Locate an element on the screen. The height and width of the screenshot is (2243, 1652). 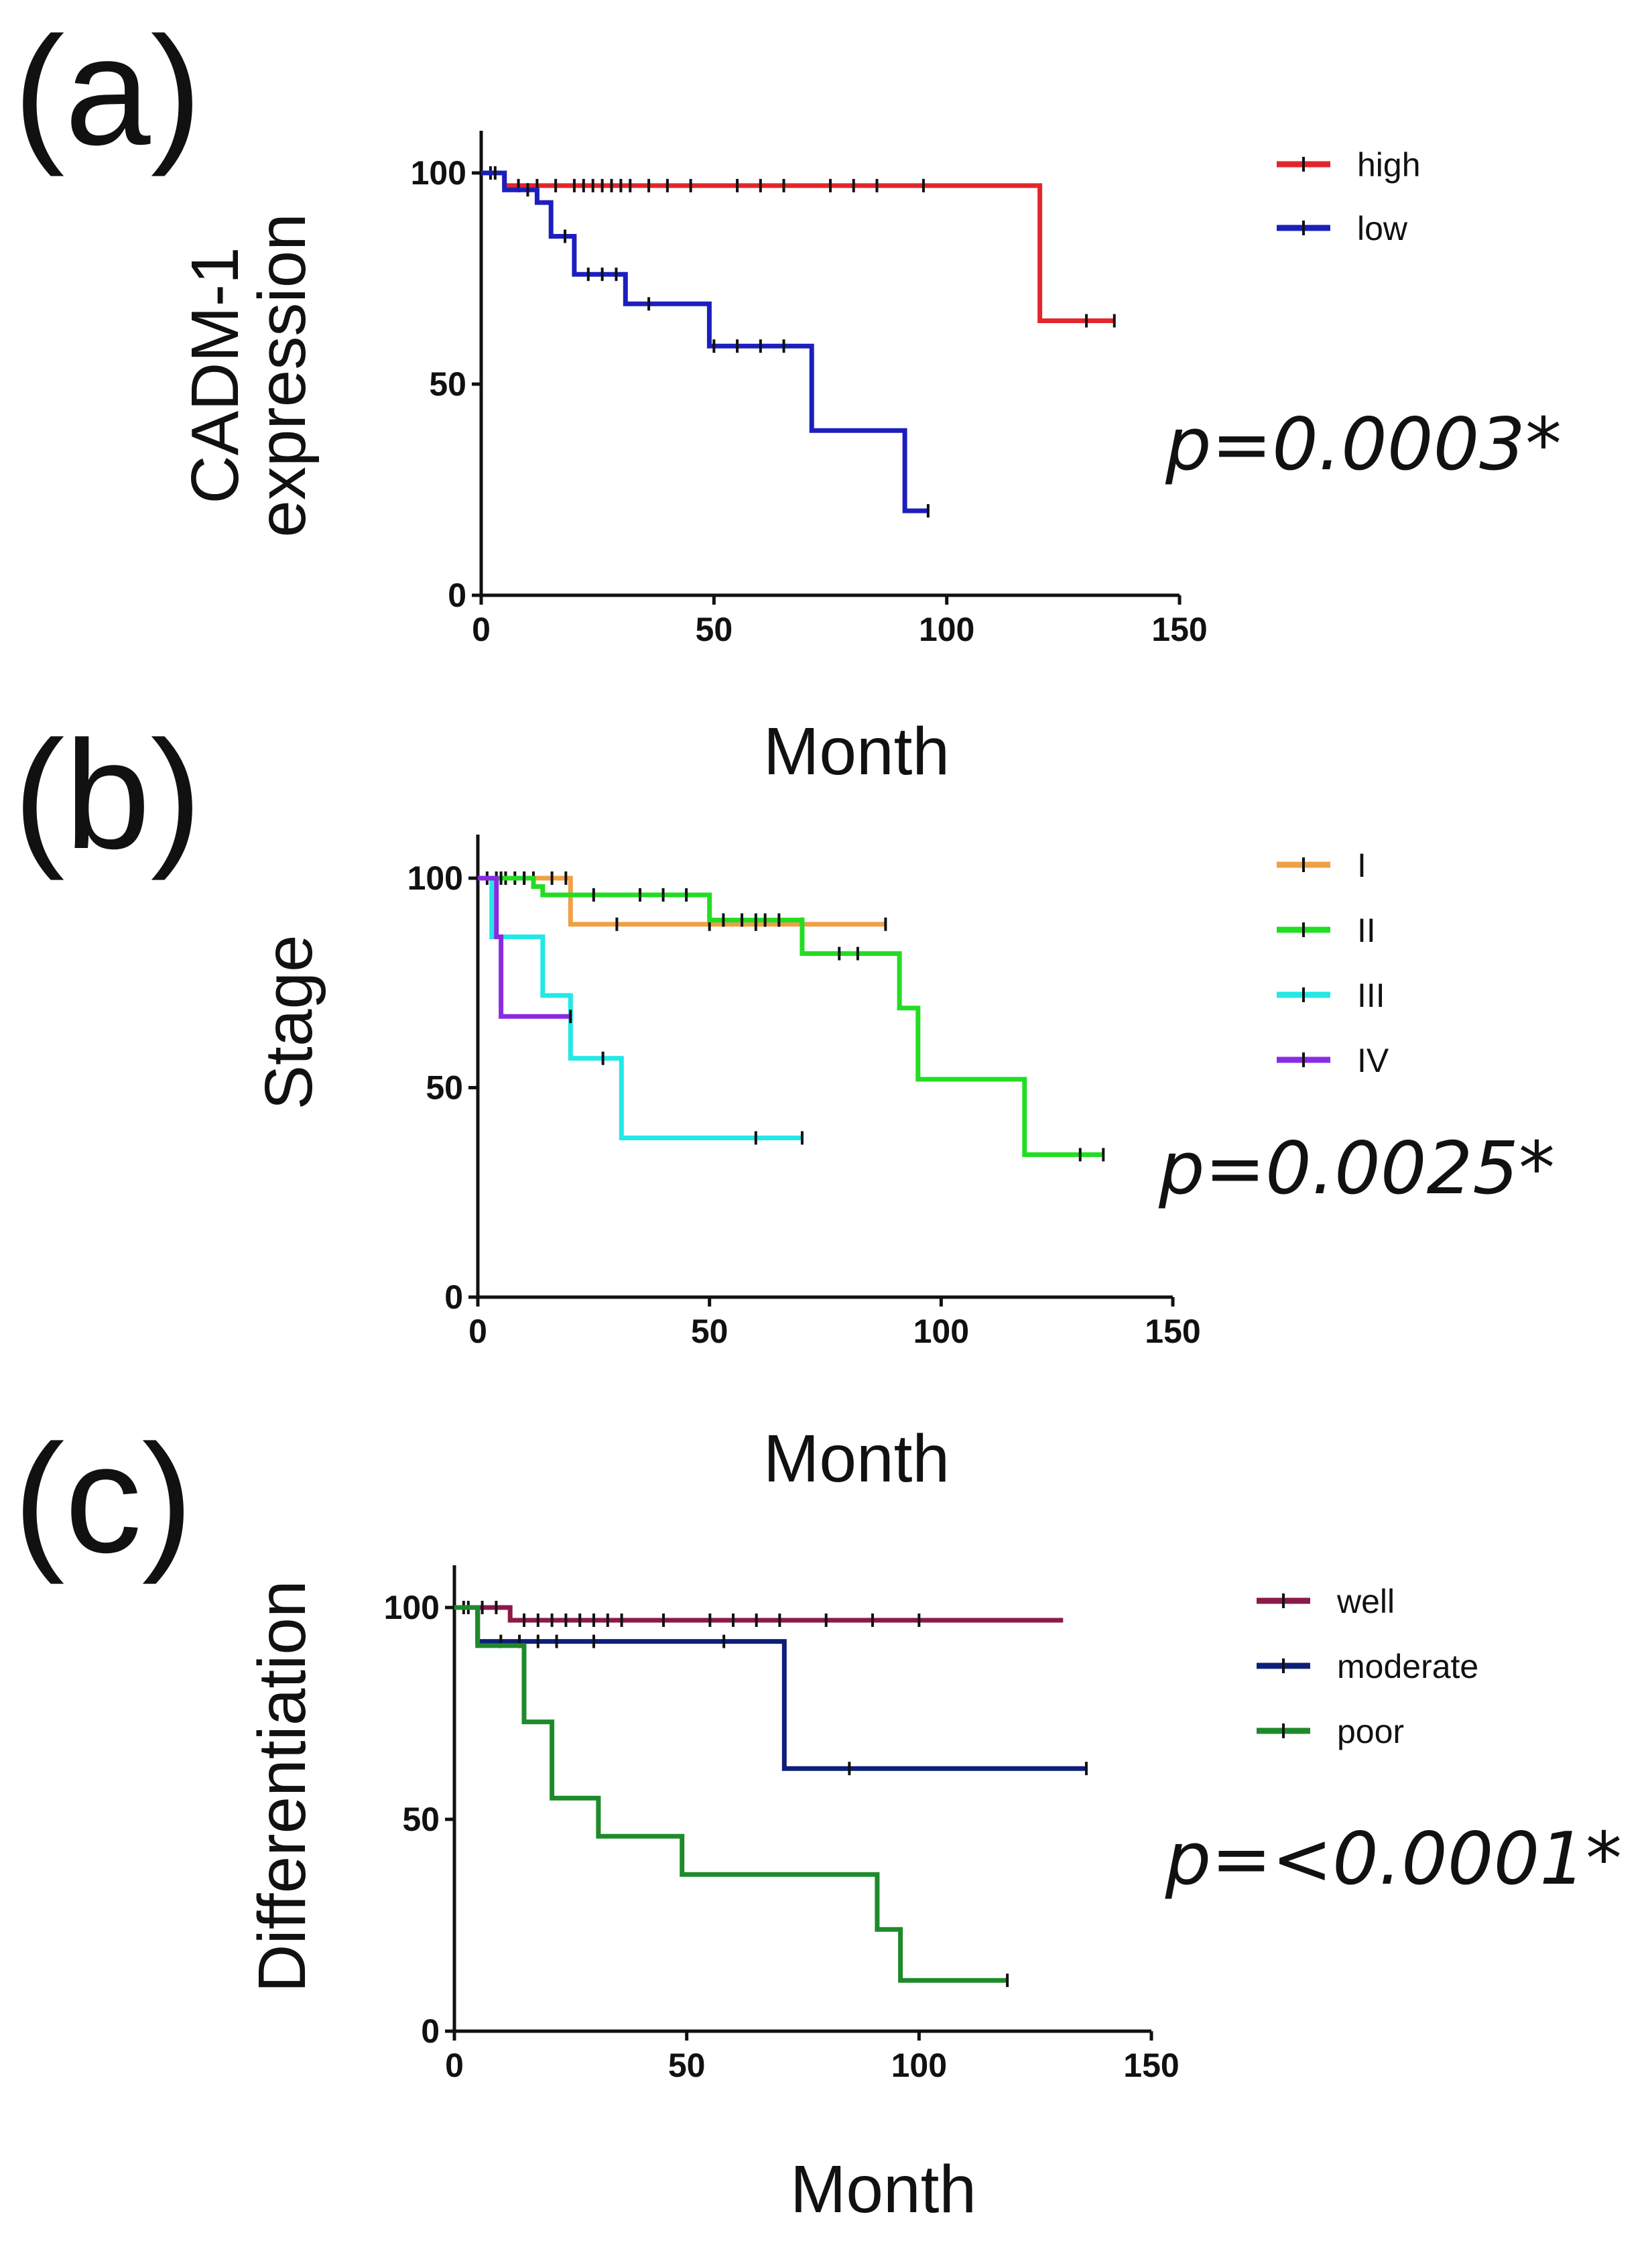
legend-label-ii: II is located at coordinates (1367, 931).